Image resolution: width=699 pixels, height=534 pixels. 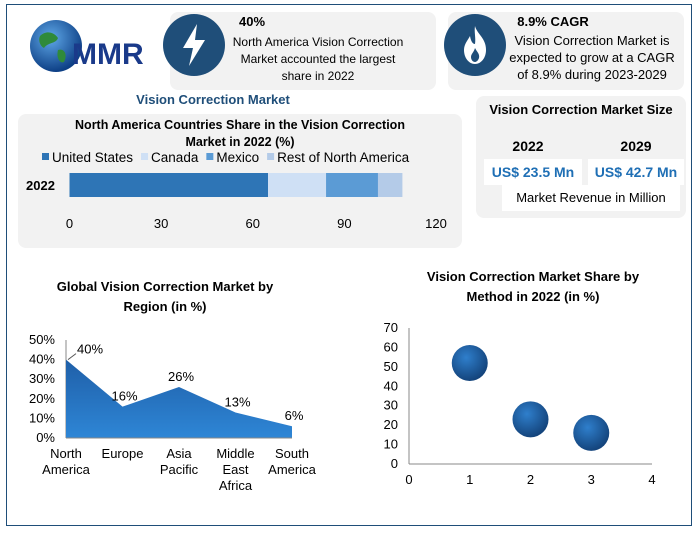 I want to click on data-label-middle-east-africa: 13%, so click(x=237, y=402).